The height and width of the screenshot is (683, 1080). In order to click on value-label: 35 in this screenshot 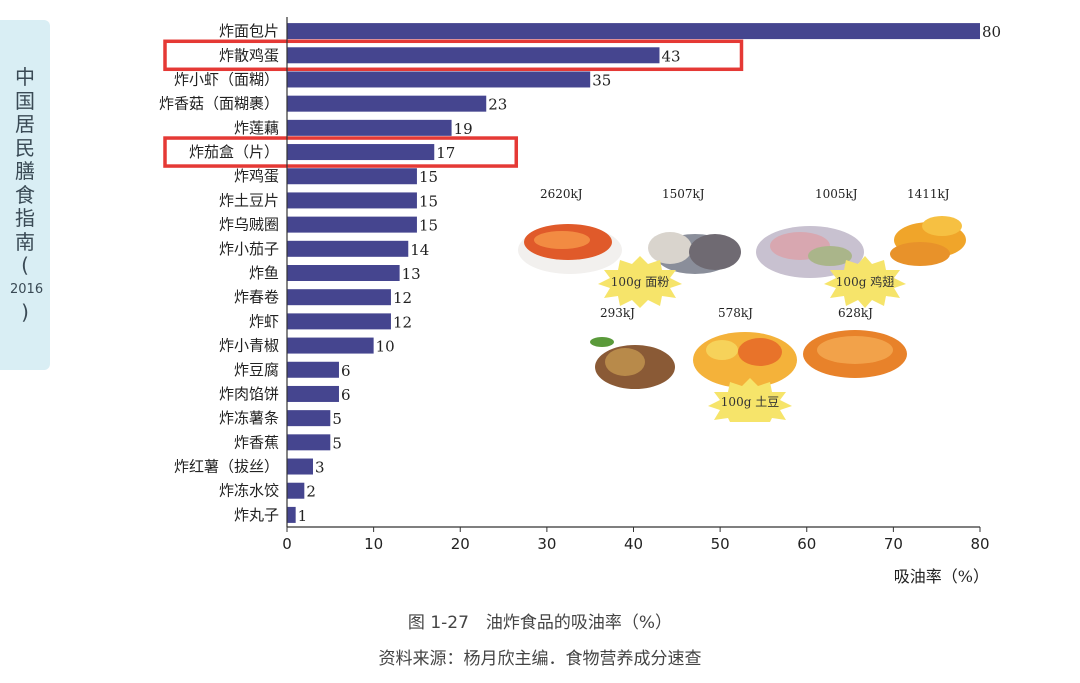, I will do `click(601, 80)`.